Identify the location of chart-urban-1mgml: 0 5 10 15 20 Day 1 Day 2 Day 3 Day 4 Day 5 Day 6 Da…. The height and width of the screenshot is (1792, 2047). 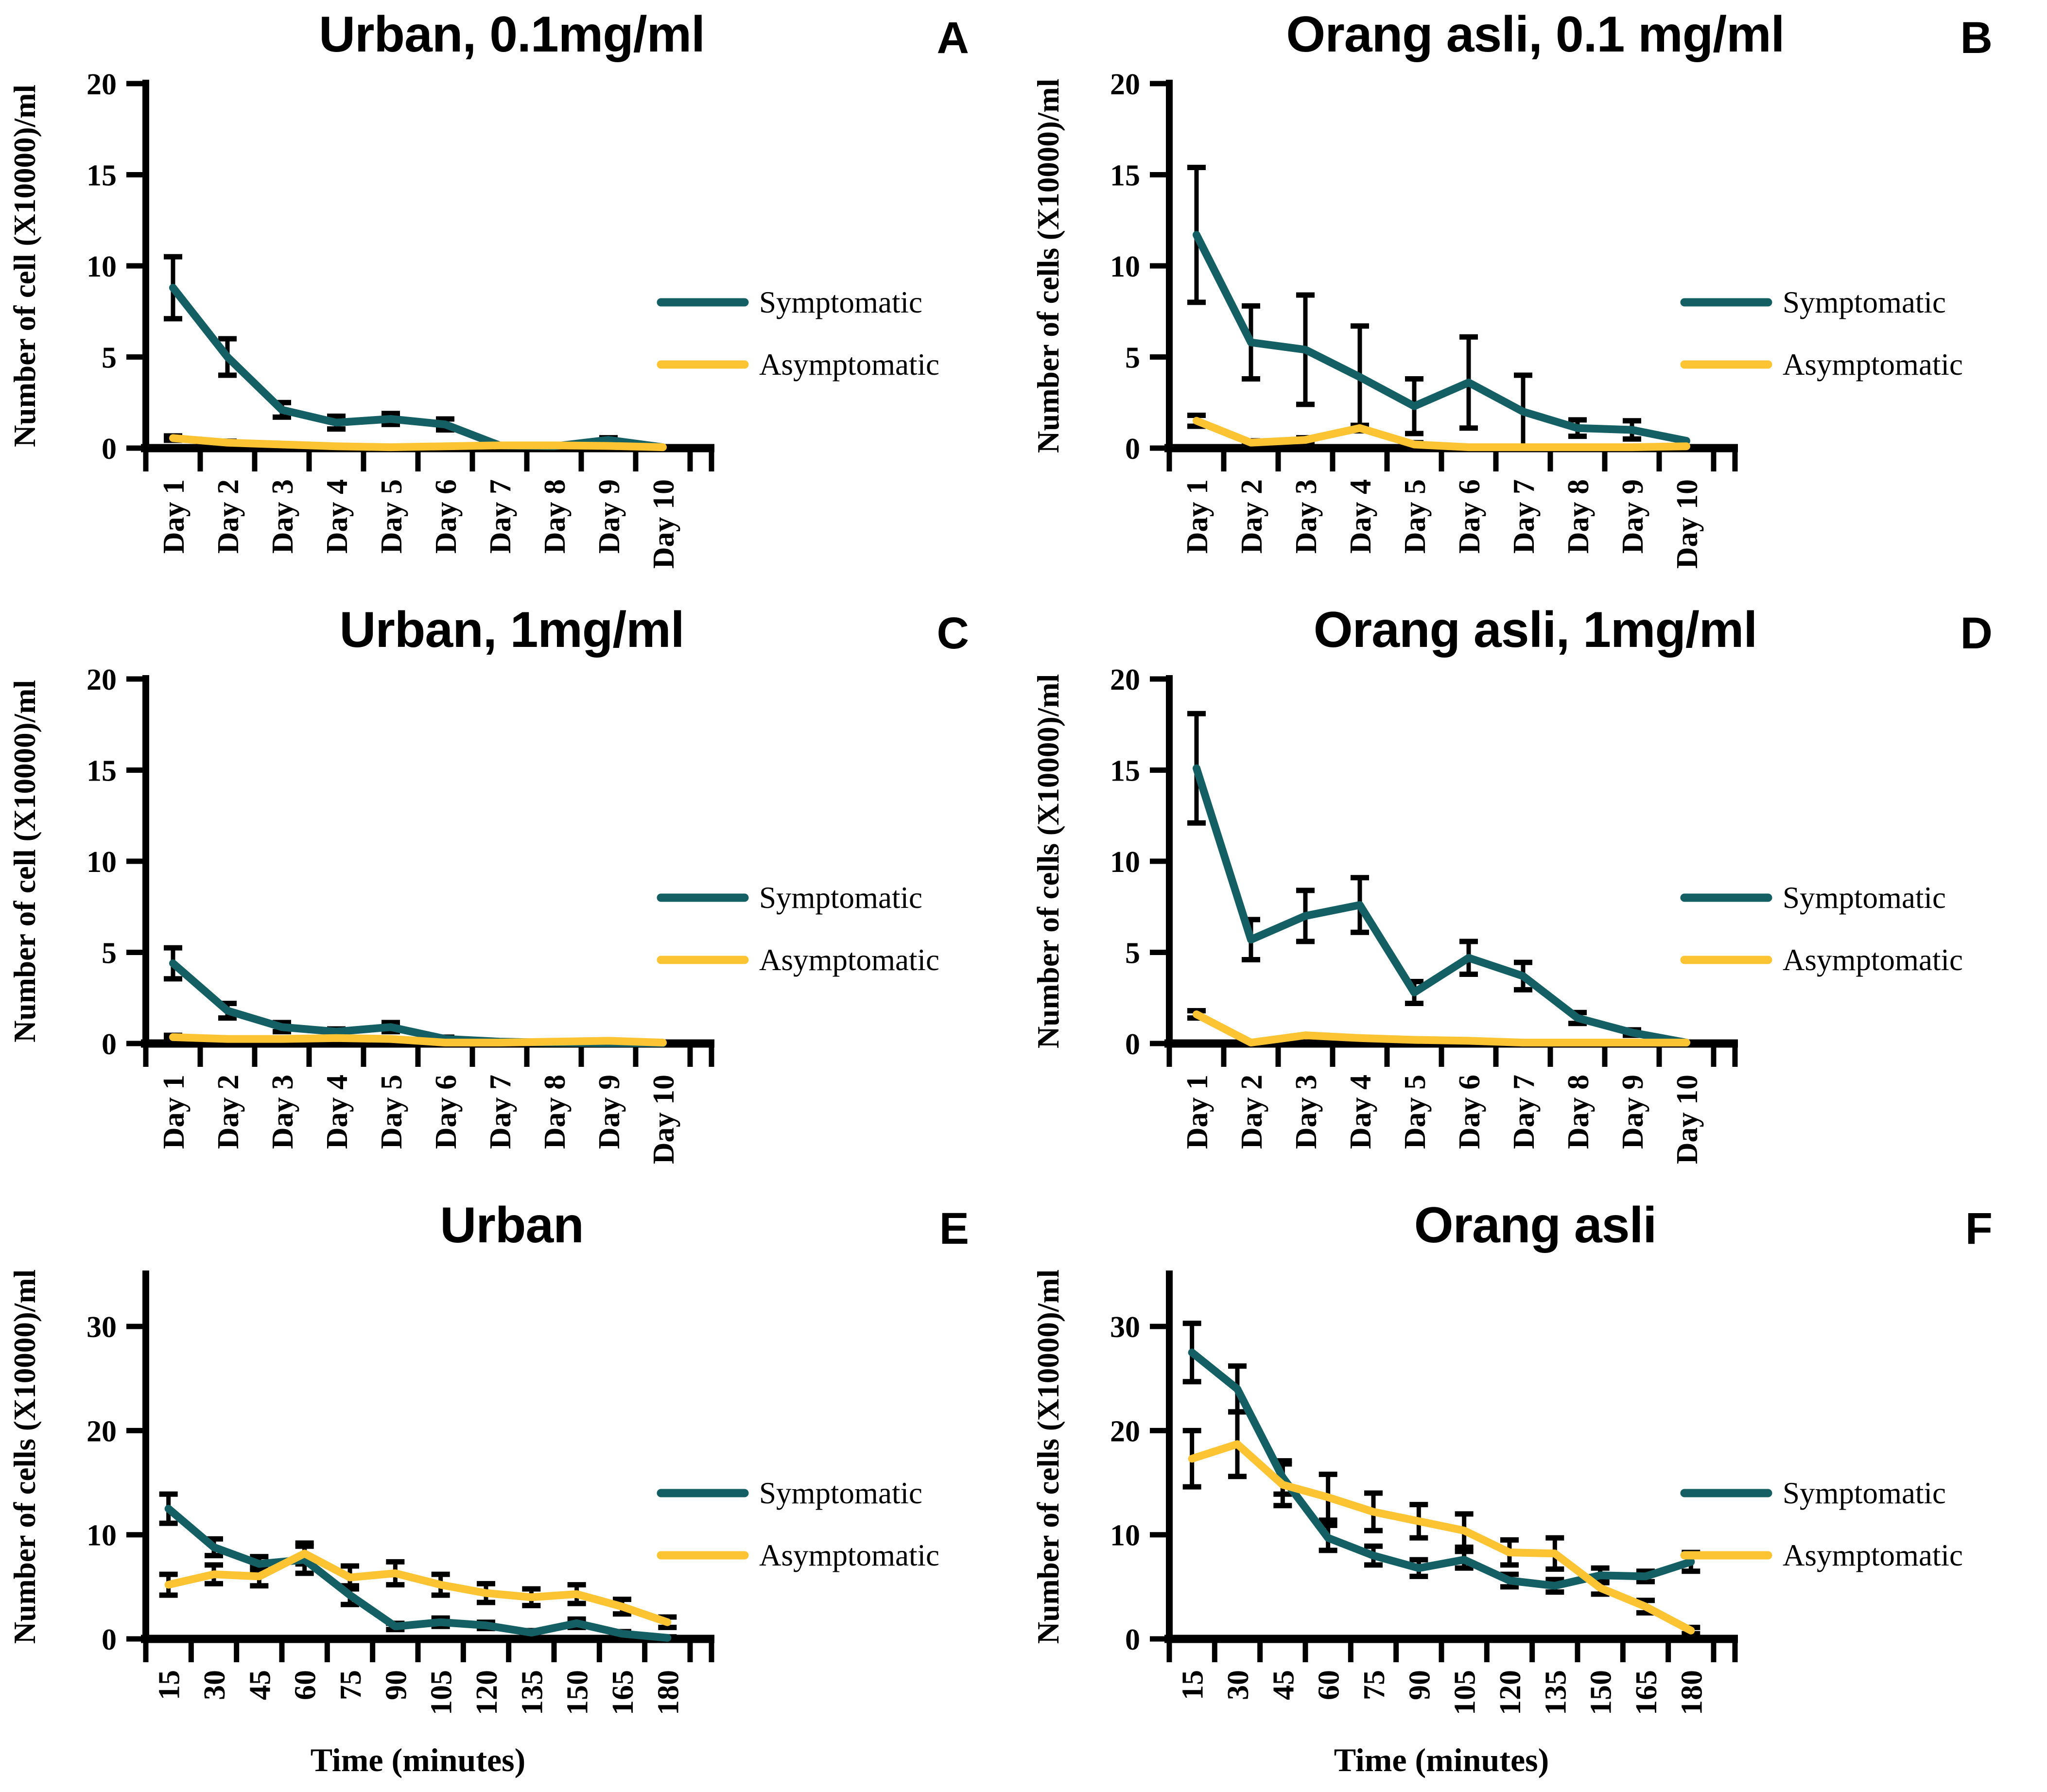
(473, 914).